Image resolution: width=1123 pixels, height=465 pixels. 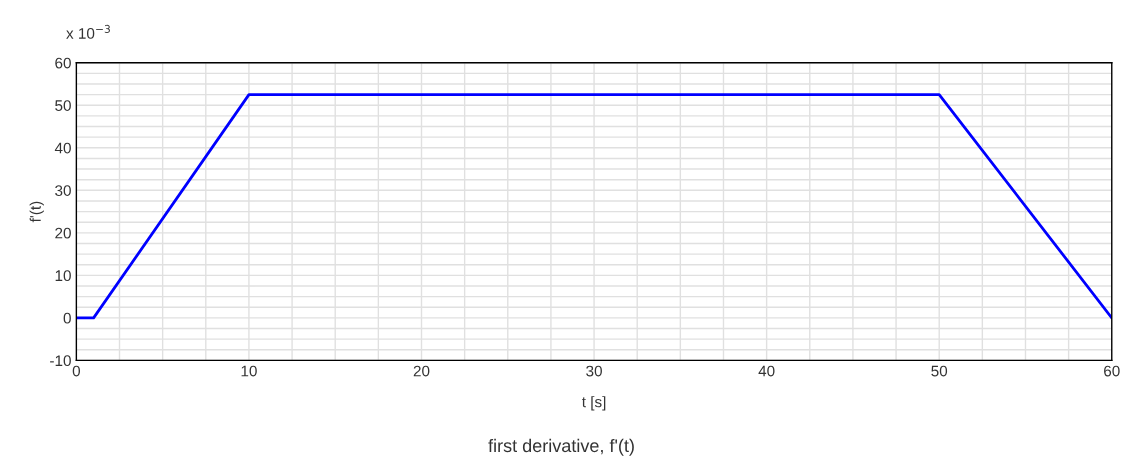 I want to click on y-tick-label: 30, so click(x=63, y=190).